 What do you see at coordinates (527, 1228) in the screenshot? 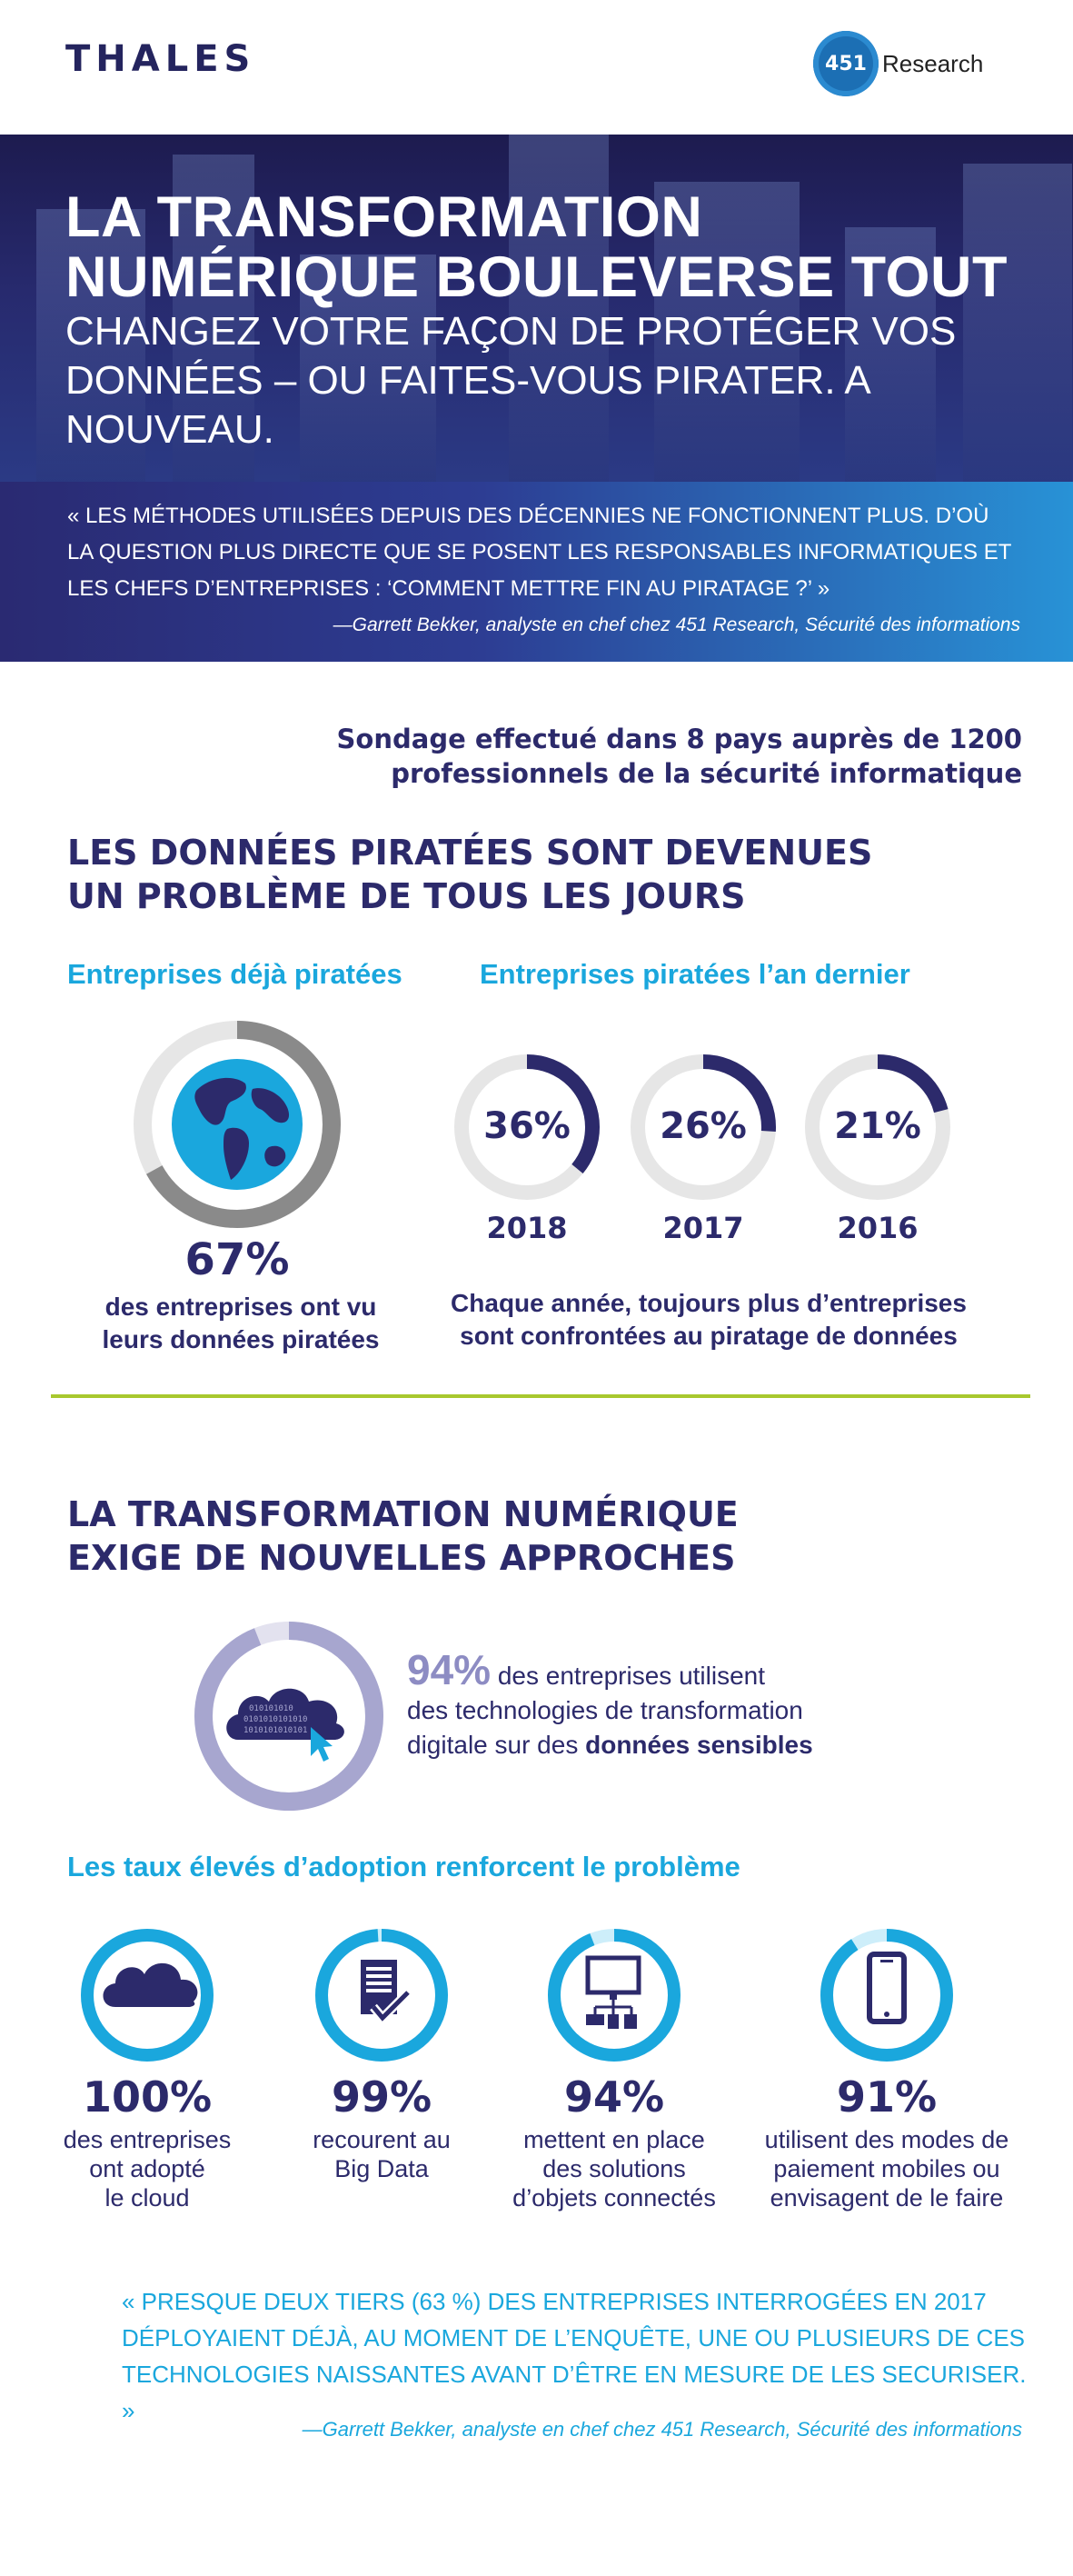
I see `year-label: 2018` at bounding box center [527, 1228].